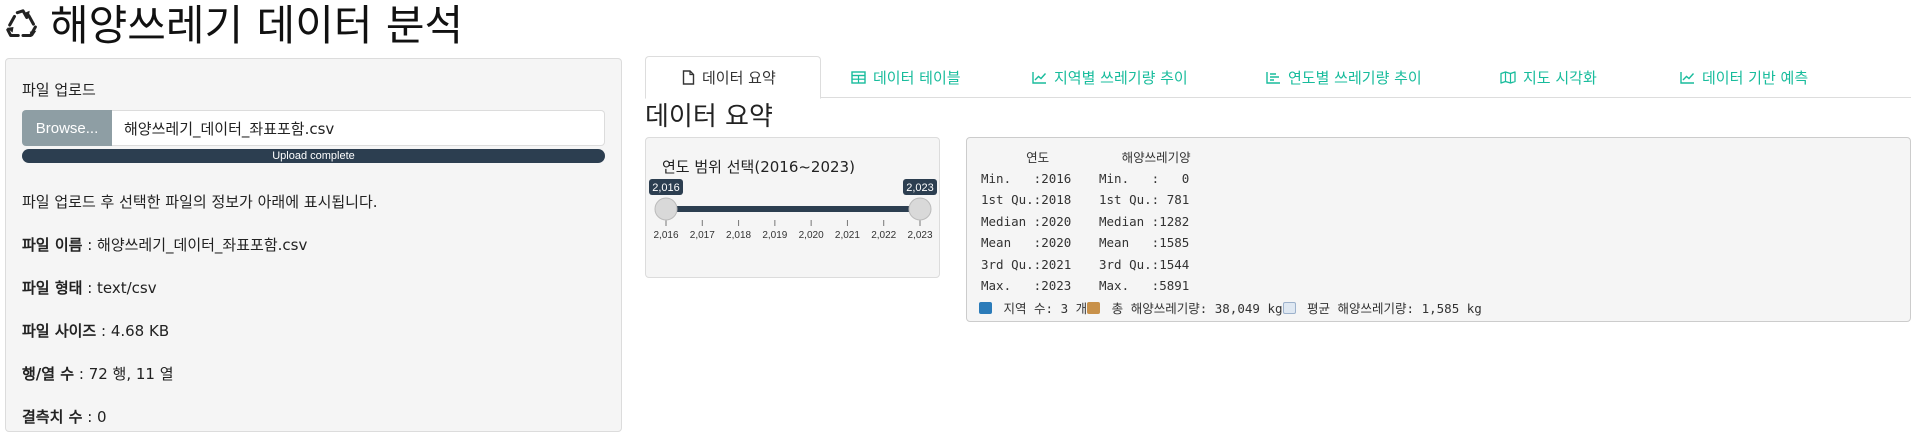 This screenshot has height=444, width=1911. Describe the element at coordinates (847, 235) in the screenshot. I see `slider-tick-label: 2,021` at that location.